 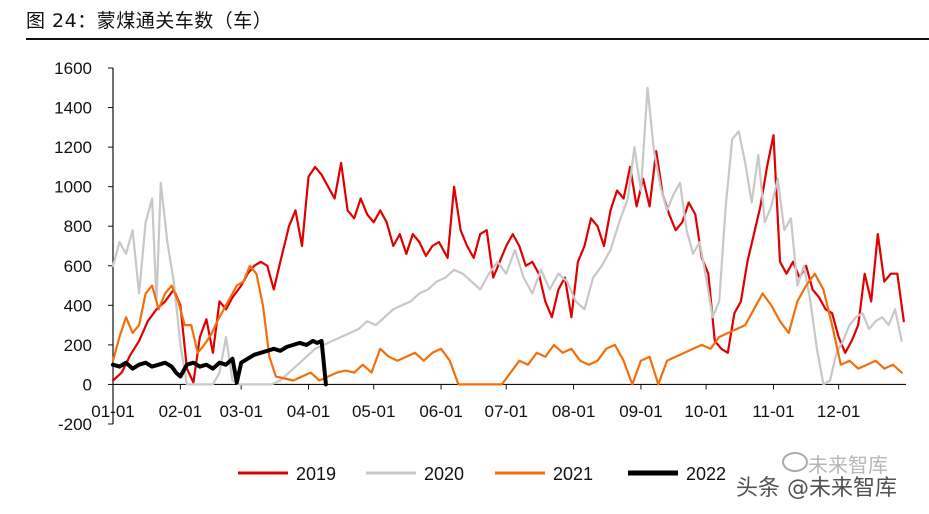 What do you see at coordinates (73, 147) in the screenshot?
I see `y-tick-label: 1200` at bounding box center [73, 147].